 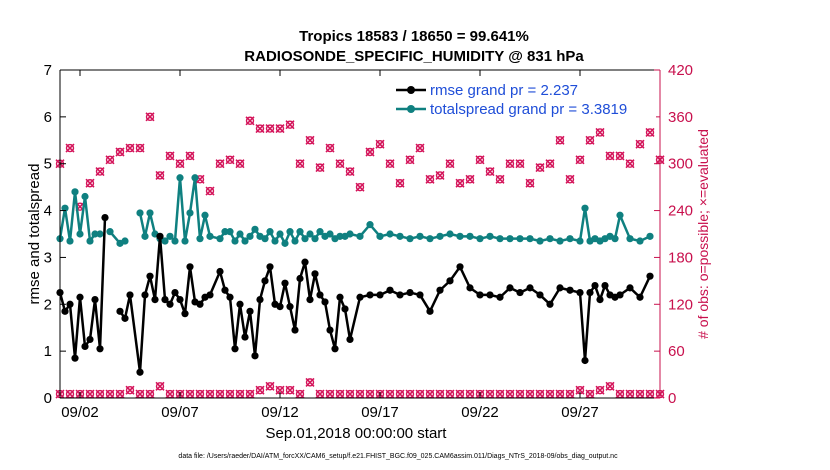 What do you see at coordinates (48, 304) in the screenshot?
I see `y-tick-label: 2` at bounding box center [48, 304].